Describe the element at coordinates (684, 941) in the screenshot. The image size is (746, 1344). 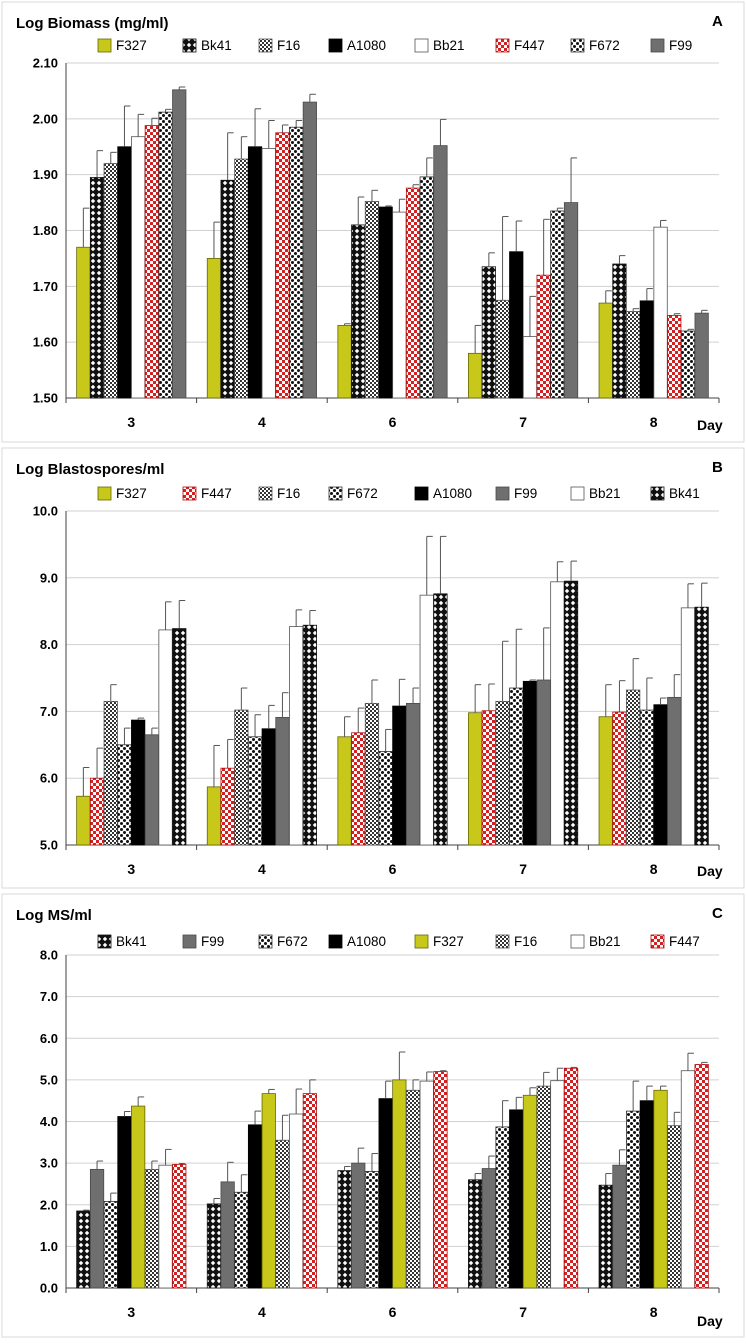
I see `panel-c-legend-label-f447: F447` at that location.